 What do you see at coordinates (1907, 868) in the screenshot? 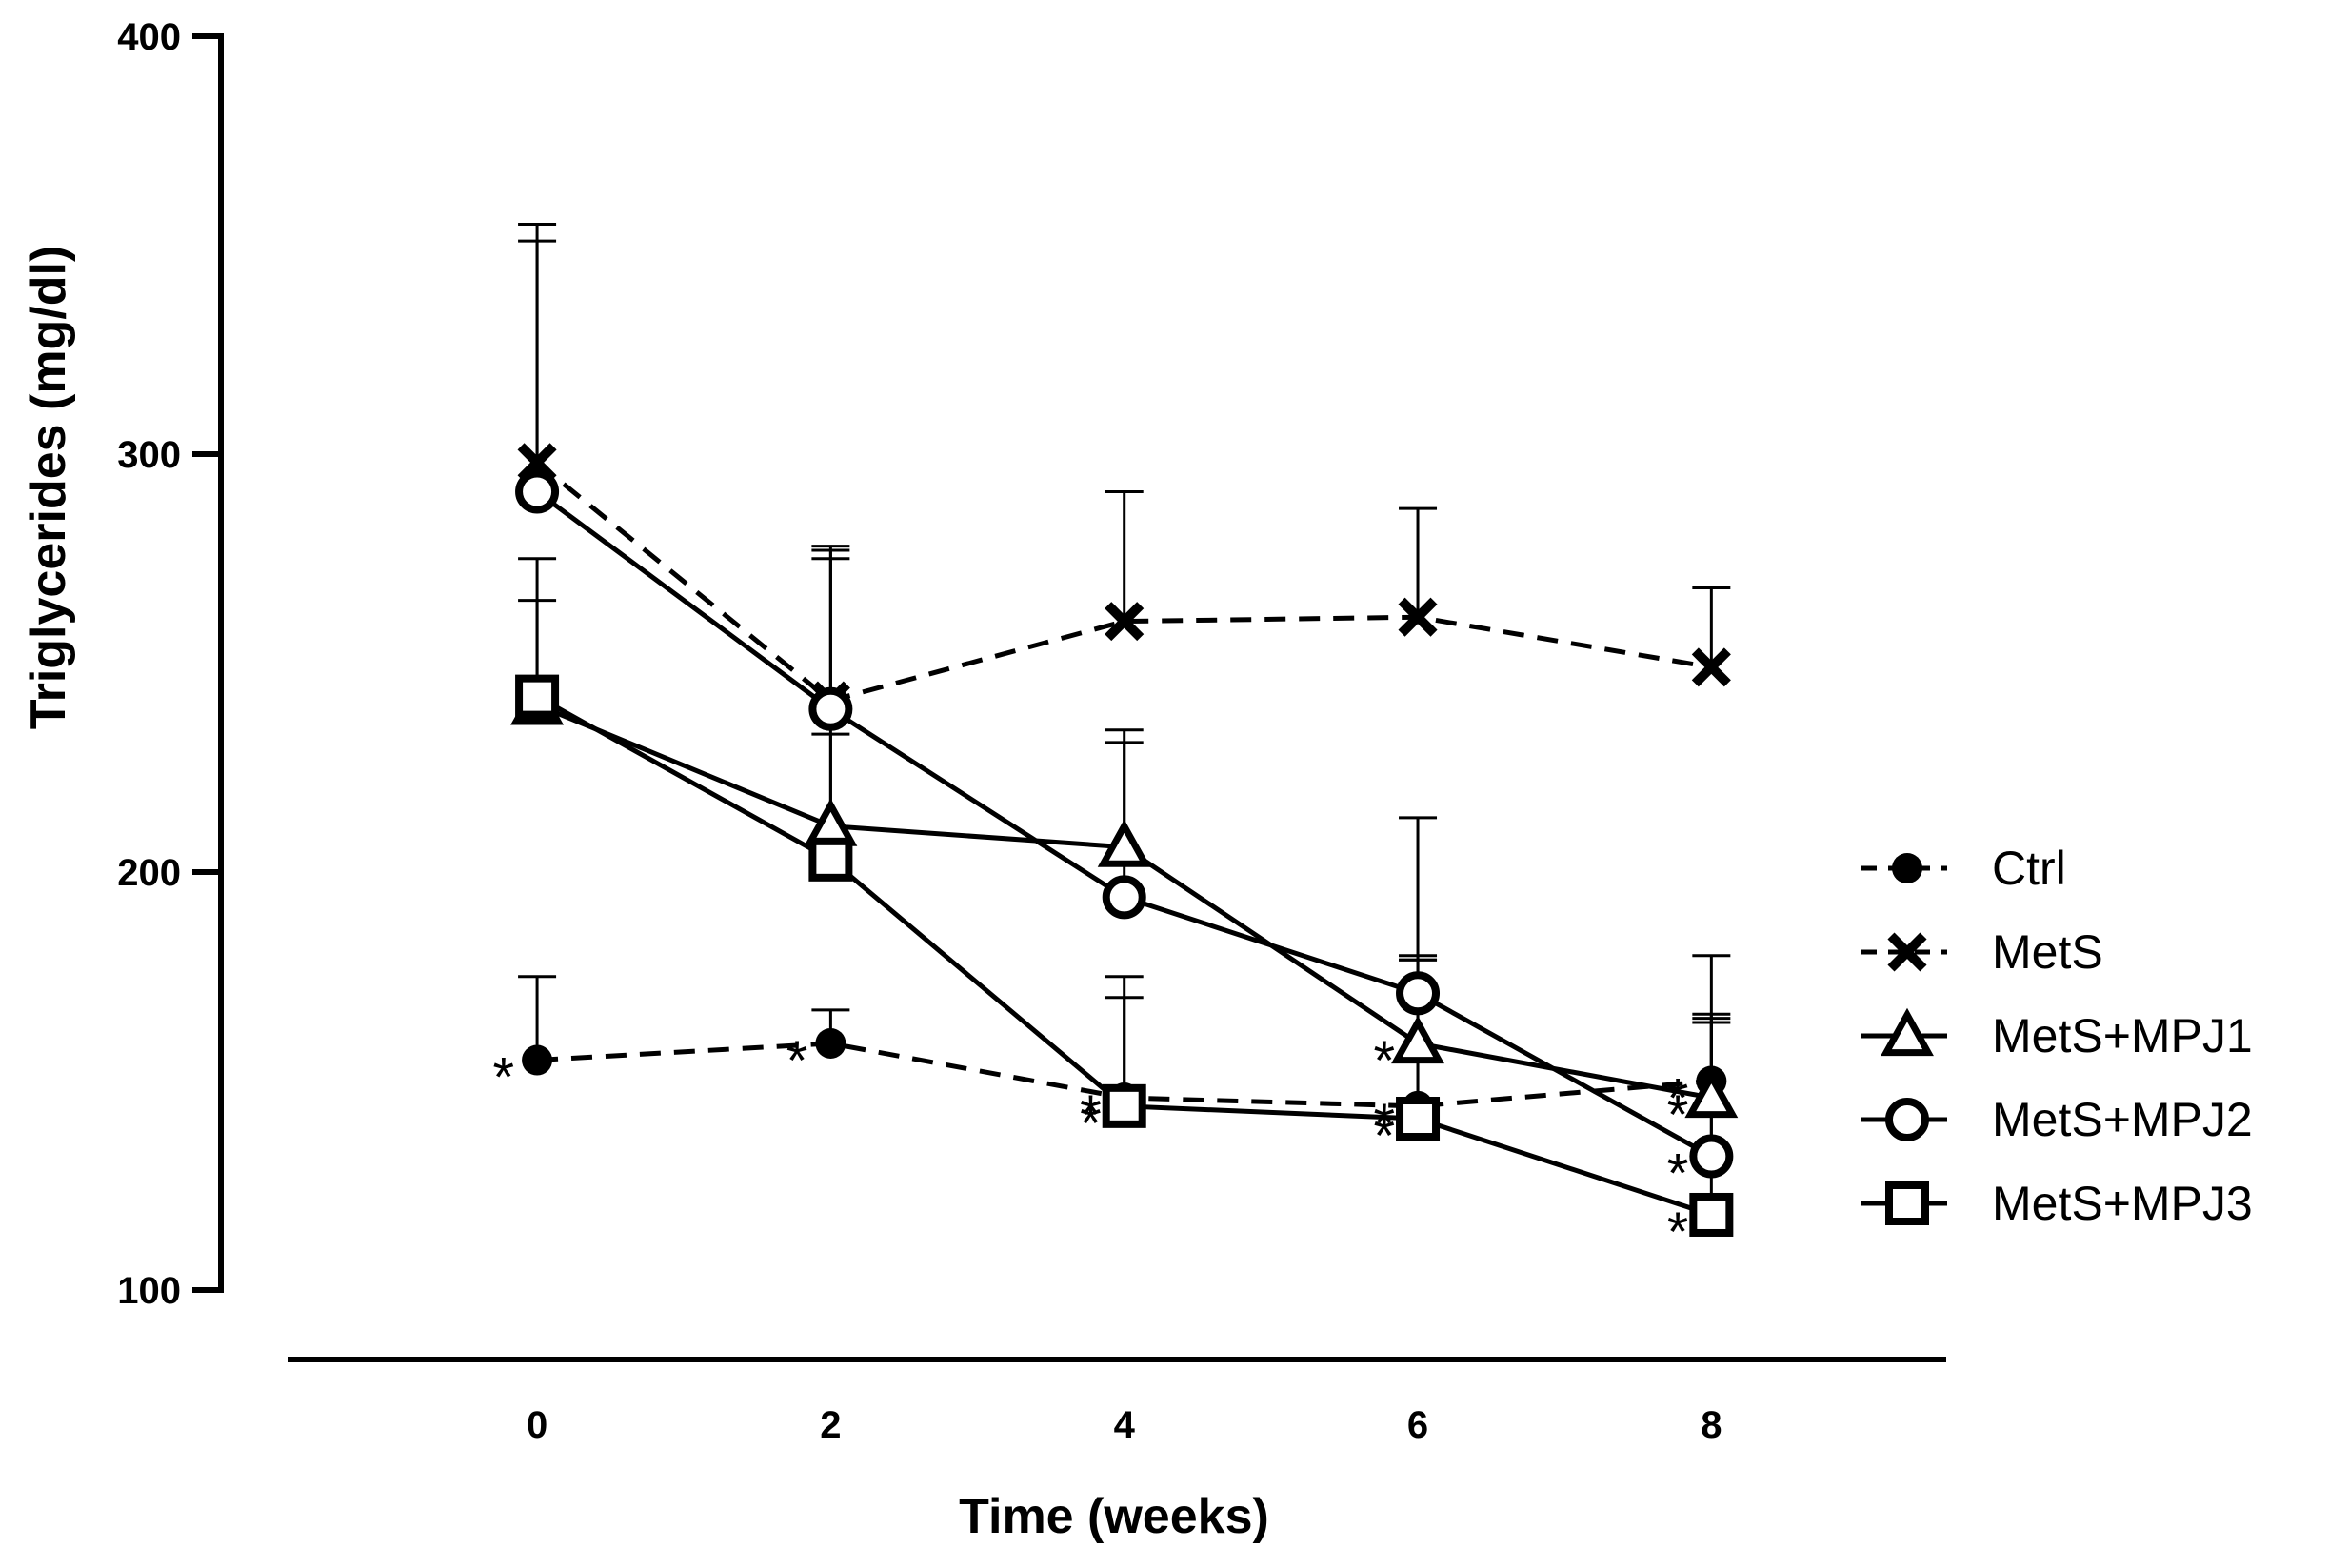
I see `legend-marker-ctrl` at bounding box center [1907, 868].